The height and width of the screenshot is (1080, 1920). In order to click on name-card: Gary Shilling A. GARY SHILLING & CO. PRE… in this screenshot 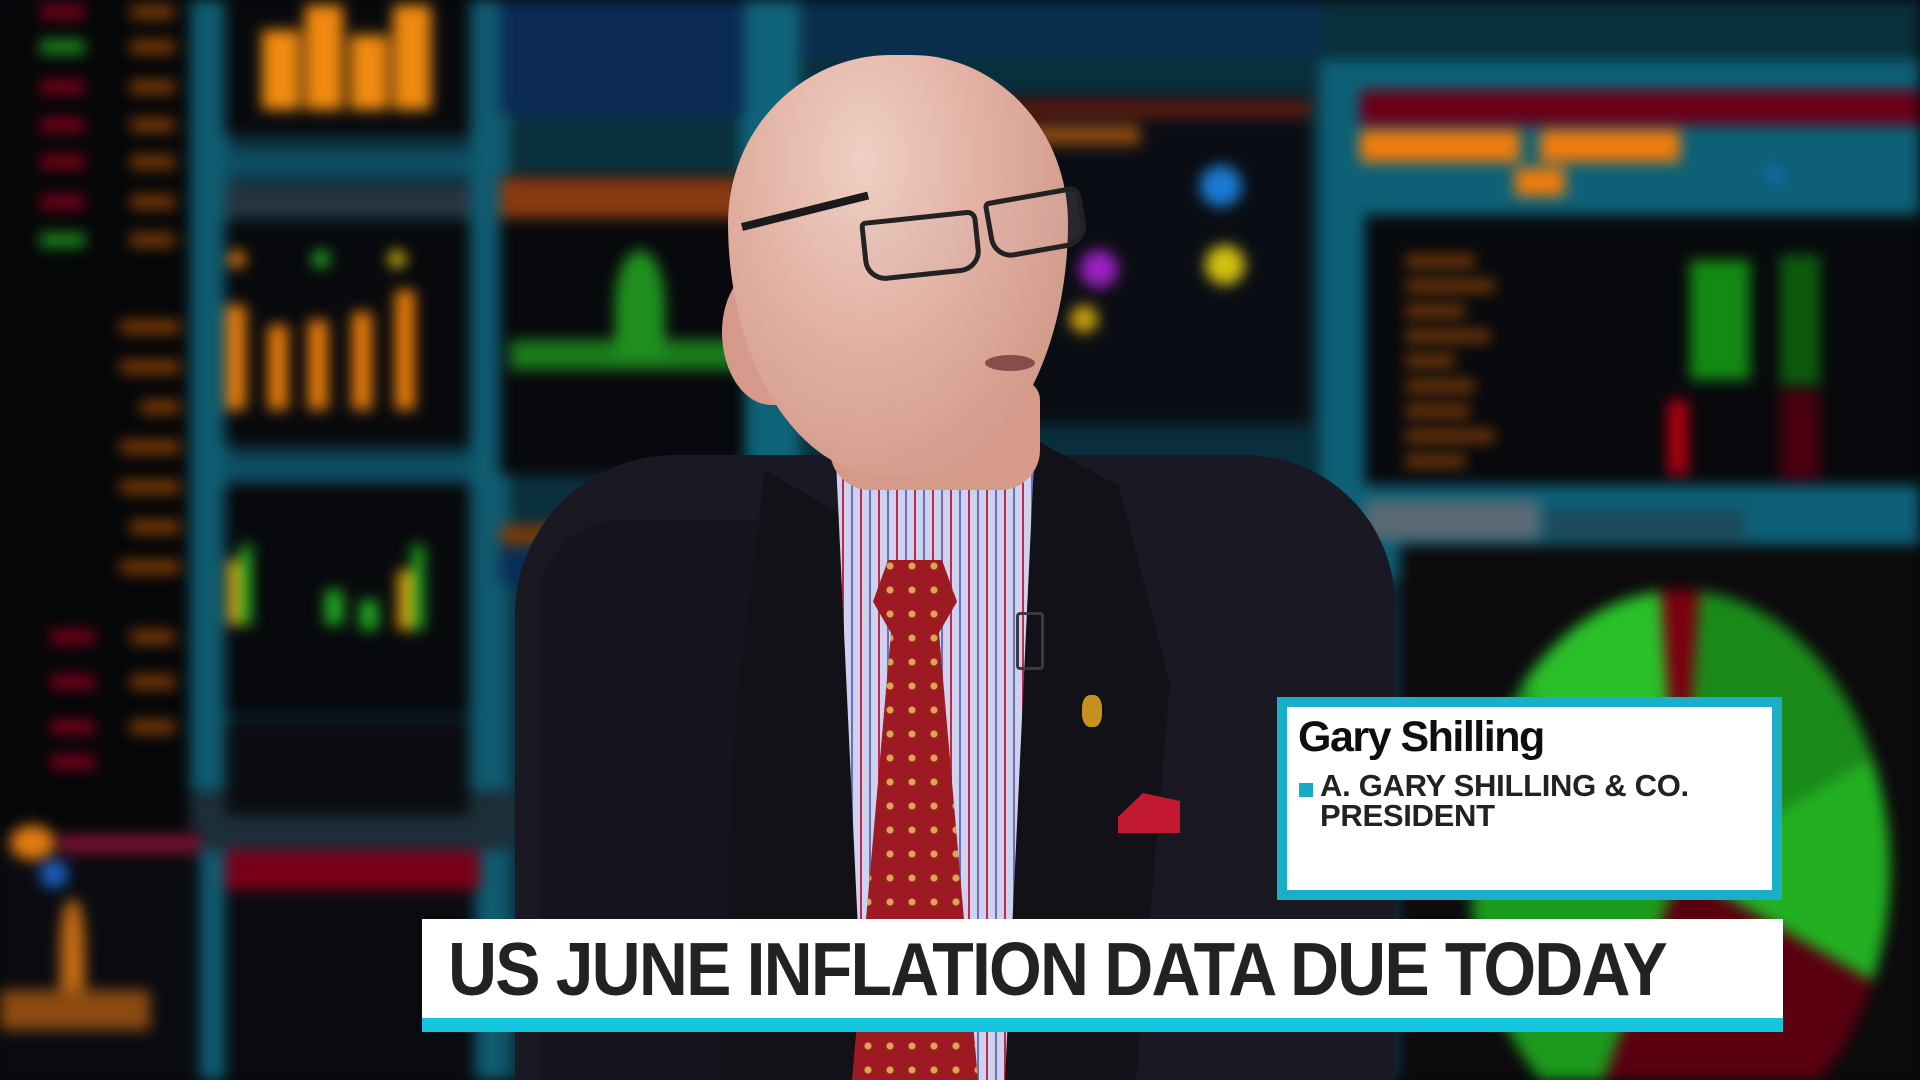, I will do `click(1529, 798)`.